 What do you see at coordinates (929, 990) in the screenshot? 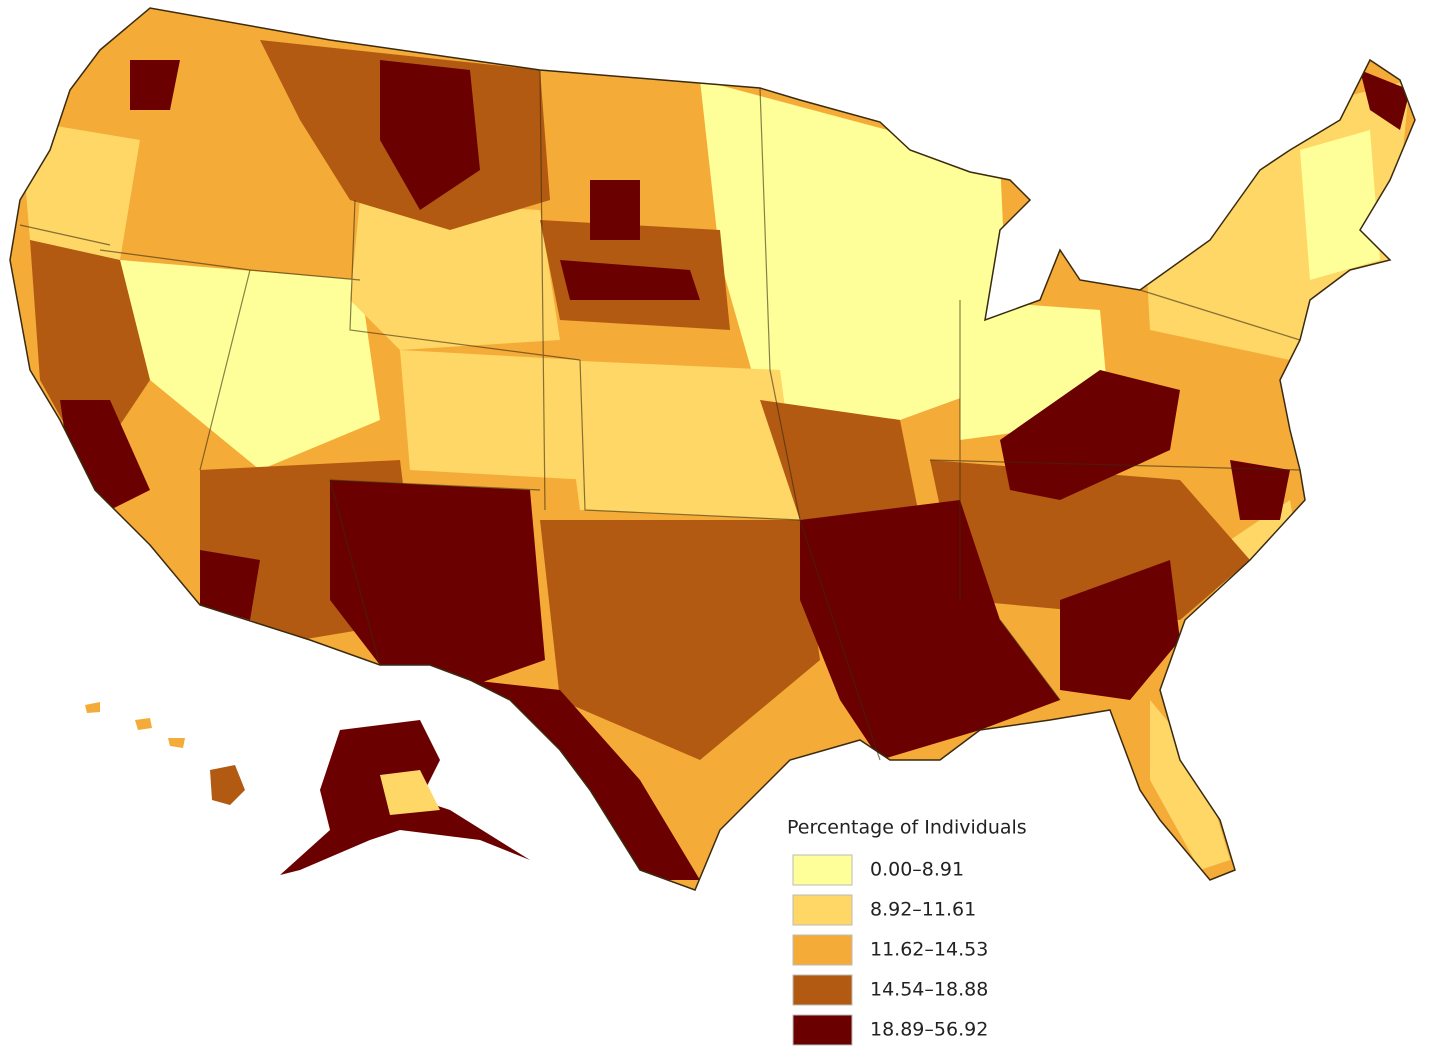
I see `legend-label: 14.54–18.88` at bounding box center [929, 990].